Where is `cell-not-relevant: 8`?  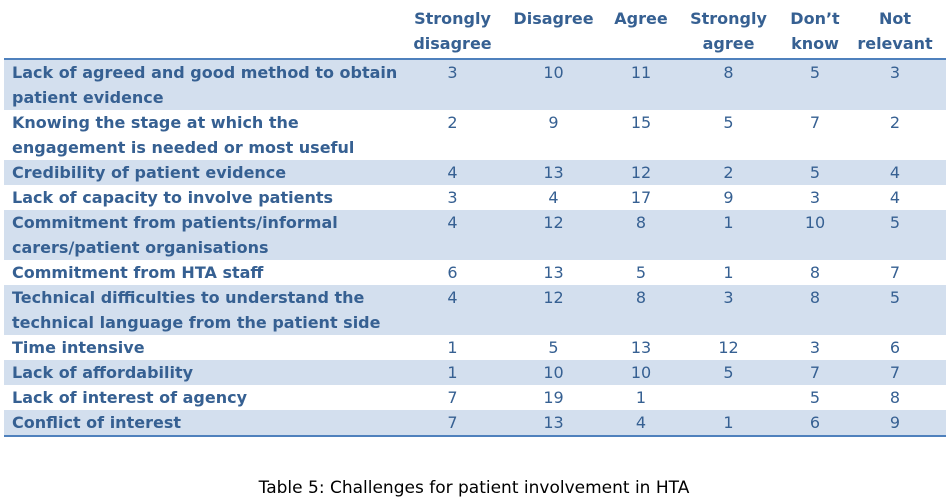 cell-not-relevant: 8 is located at coordinates (895, 397).